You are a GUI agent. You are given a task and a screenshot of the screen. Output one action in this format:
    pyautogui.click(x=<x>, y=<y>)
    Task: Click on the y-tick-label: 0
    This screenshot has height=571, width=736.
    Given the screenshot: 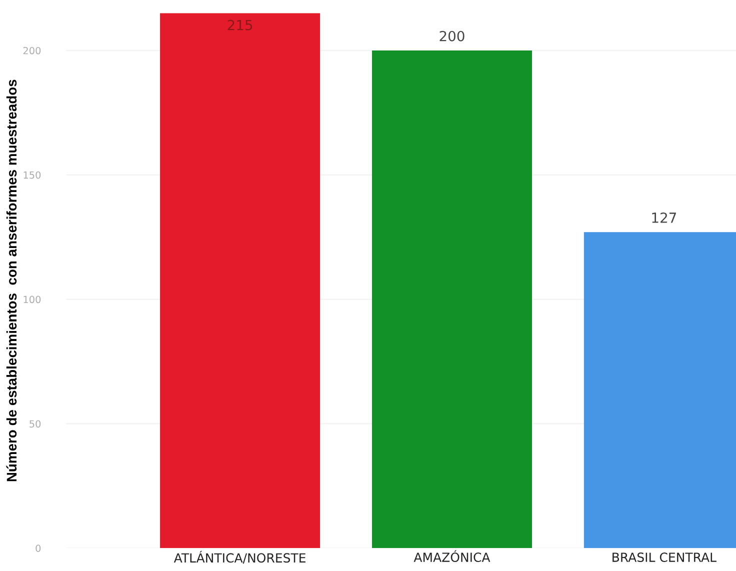 What is the action you would take?
    pyautogui.click(x=38, y=548)
    